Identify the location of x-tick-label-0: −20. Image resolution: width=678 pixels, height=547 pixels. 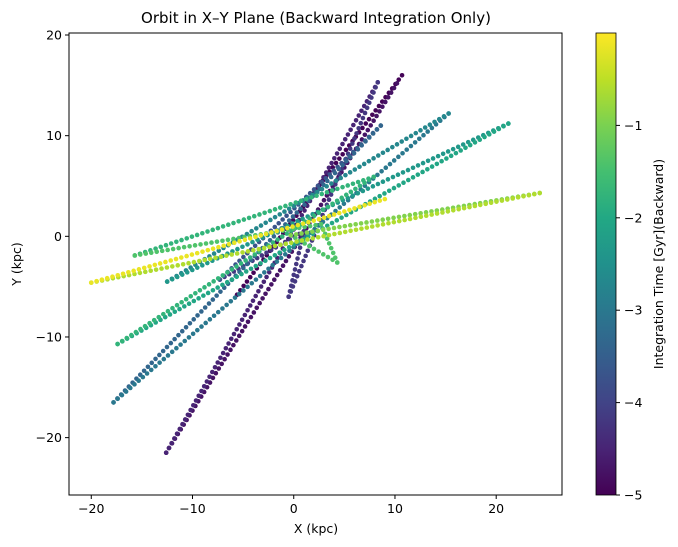
(91, 508).